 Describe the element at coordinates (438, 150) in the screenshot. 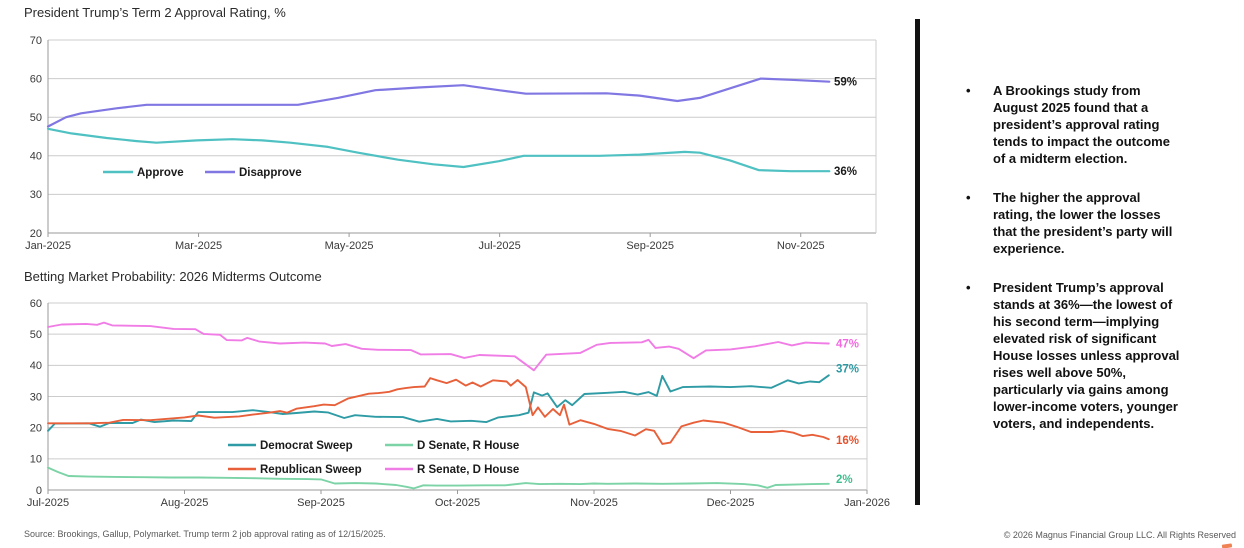

I see `series-line-approve` at that location.